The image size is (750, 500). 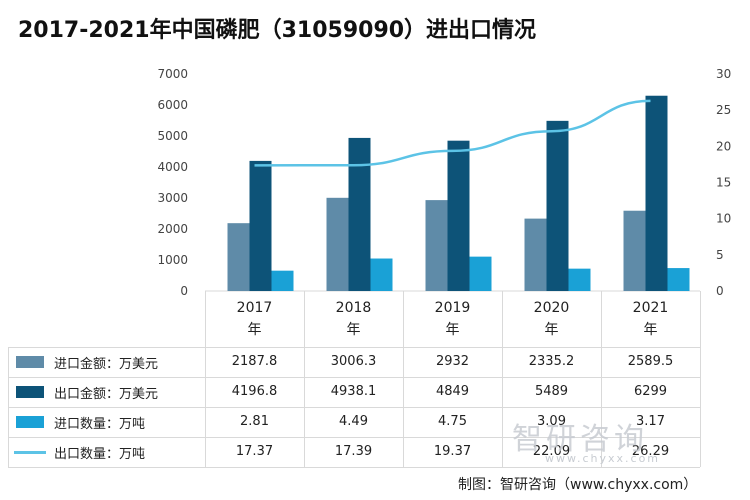 I want to click on x-tick-label: 2021 年, so click(x=650, y=319).